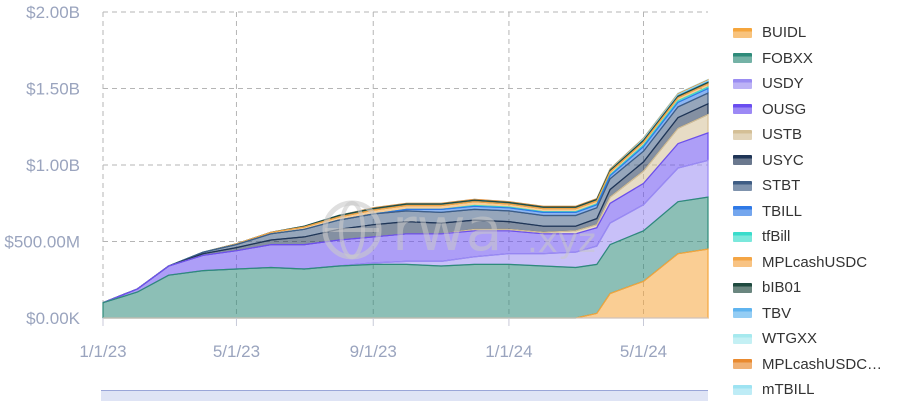 The image size is (908, 403). Describe the element at coordinates (643, 351) in the screenshot. I see `x-tick-label: 5/1/24` at that location.